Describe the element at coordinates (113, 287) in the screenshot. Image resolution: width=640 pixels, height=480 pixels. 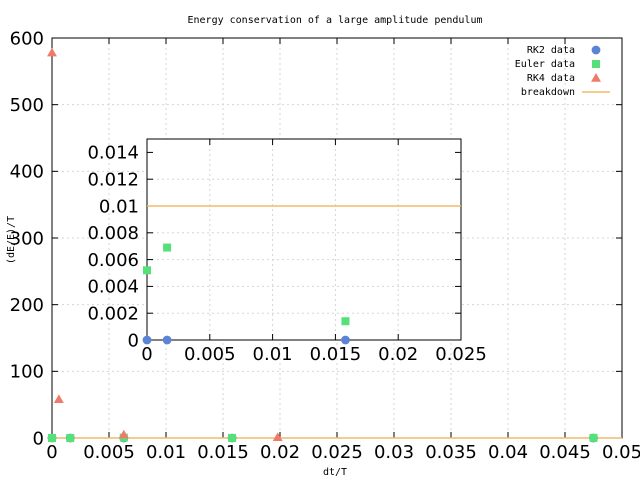
I see `inset-y-tick-label: 0.004` at that location.